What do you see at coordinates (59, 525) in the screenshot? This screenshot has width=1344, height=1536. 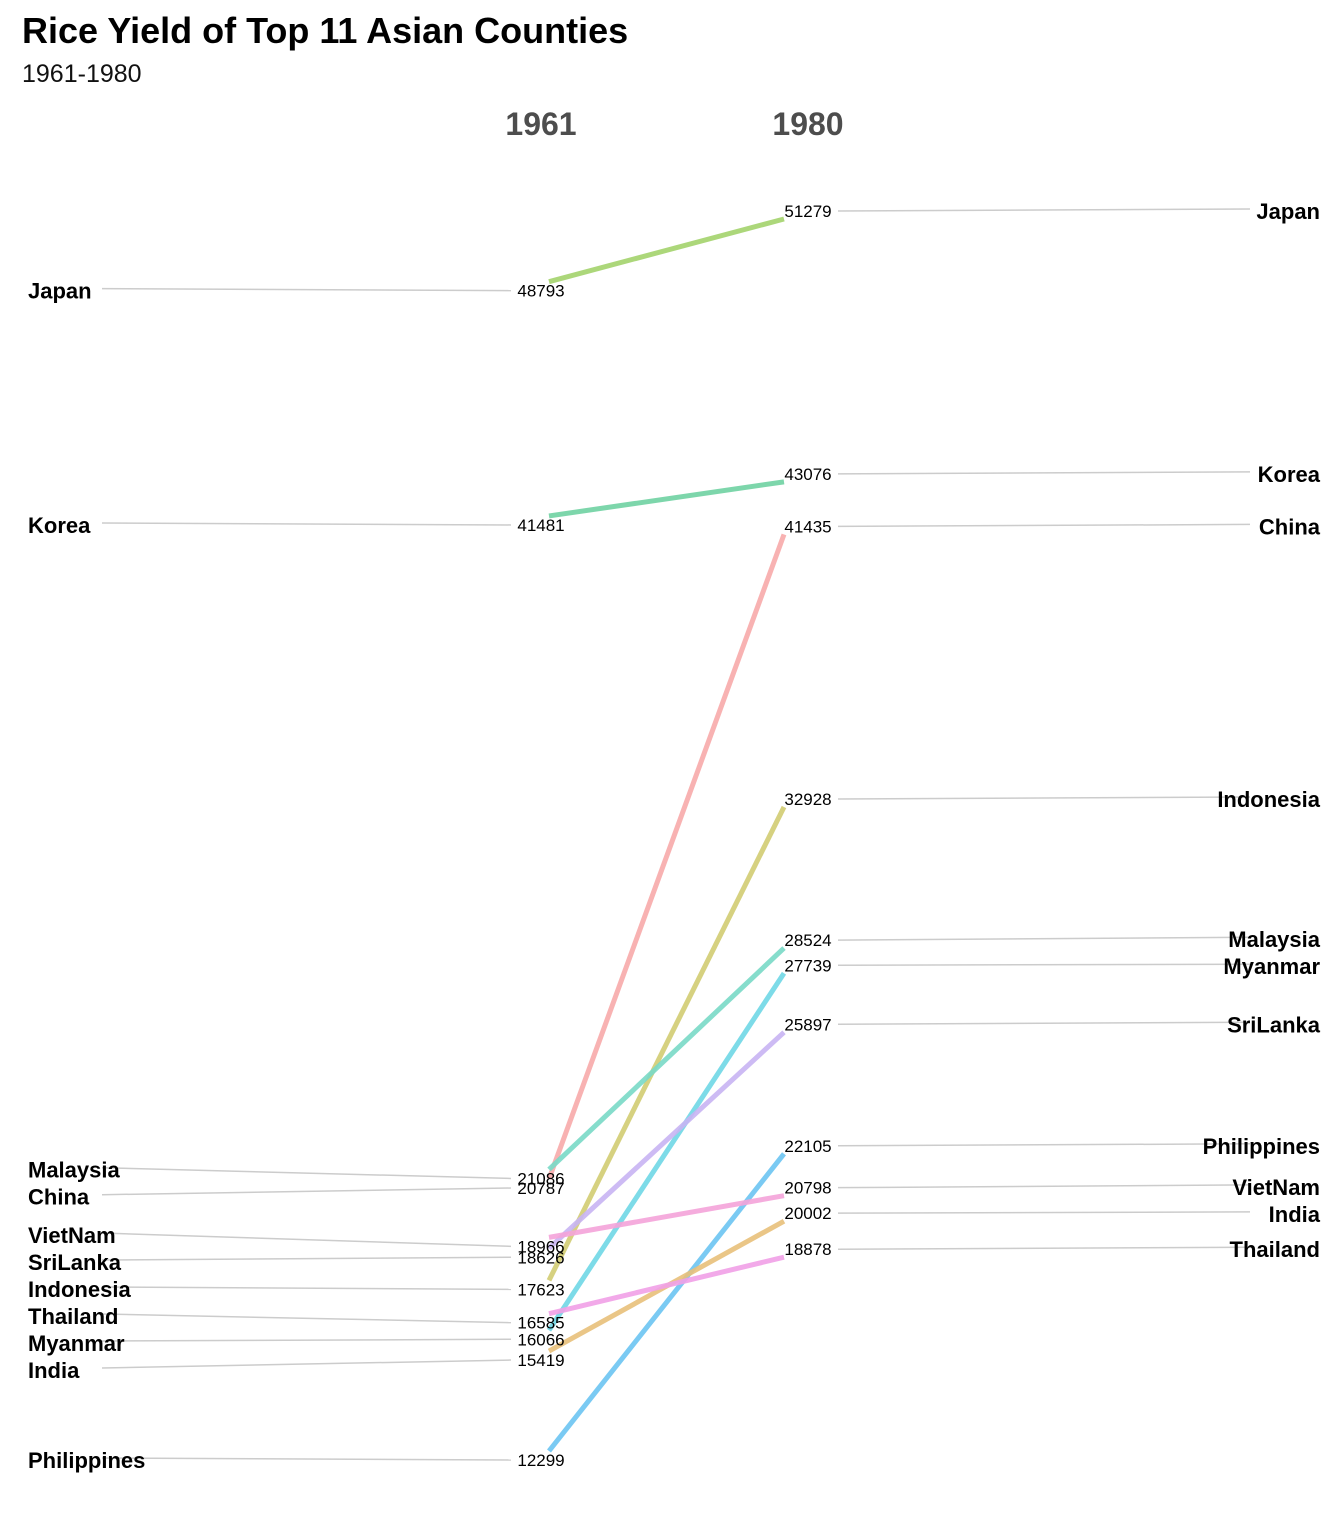 I see `country-label-1961-korea: Korea` at bounding box center [59, 525].